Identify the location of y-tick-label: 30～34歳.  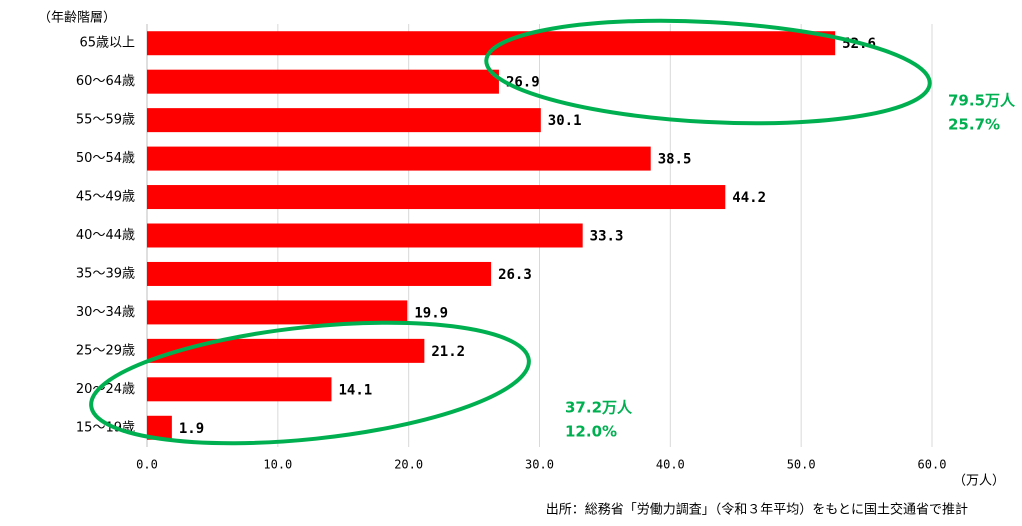
(105, 312).